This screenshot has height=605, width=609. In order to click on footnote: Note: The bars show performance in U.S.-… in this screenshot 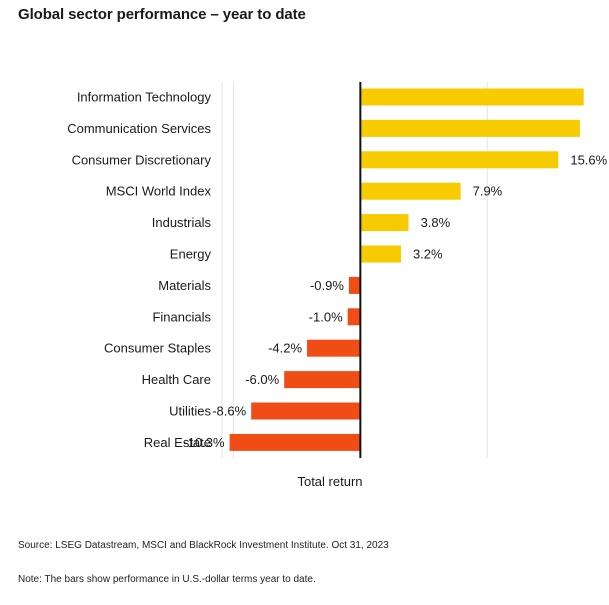, I will do `click(167, 579)`.